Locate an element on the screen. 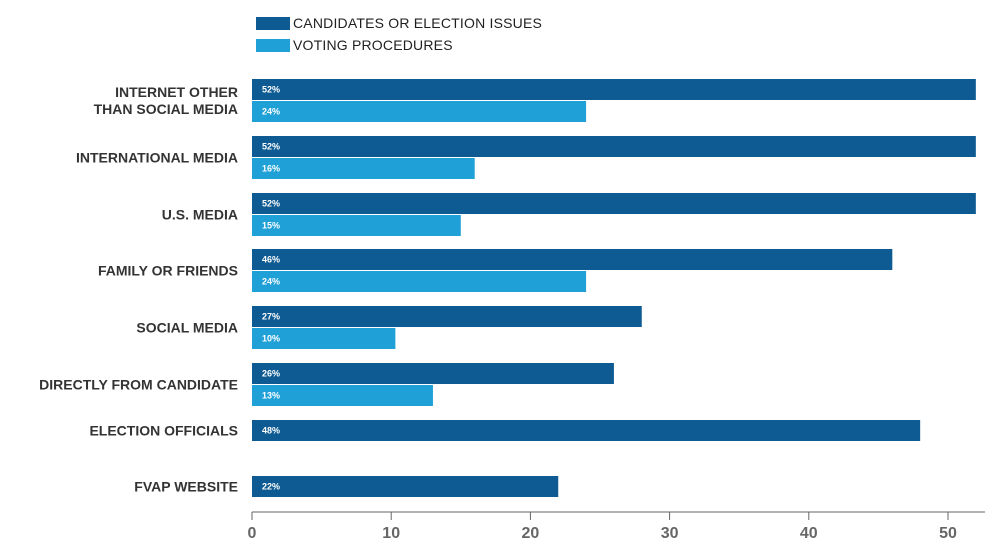 This screenshot has width=989, height=538. x-tick-label-0: 0 is located at coordinates (252, 531).